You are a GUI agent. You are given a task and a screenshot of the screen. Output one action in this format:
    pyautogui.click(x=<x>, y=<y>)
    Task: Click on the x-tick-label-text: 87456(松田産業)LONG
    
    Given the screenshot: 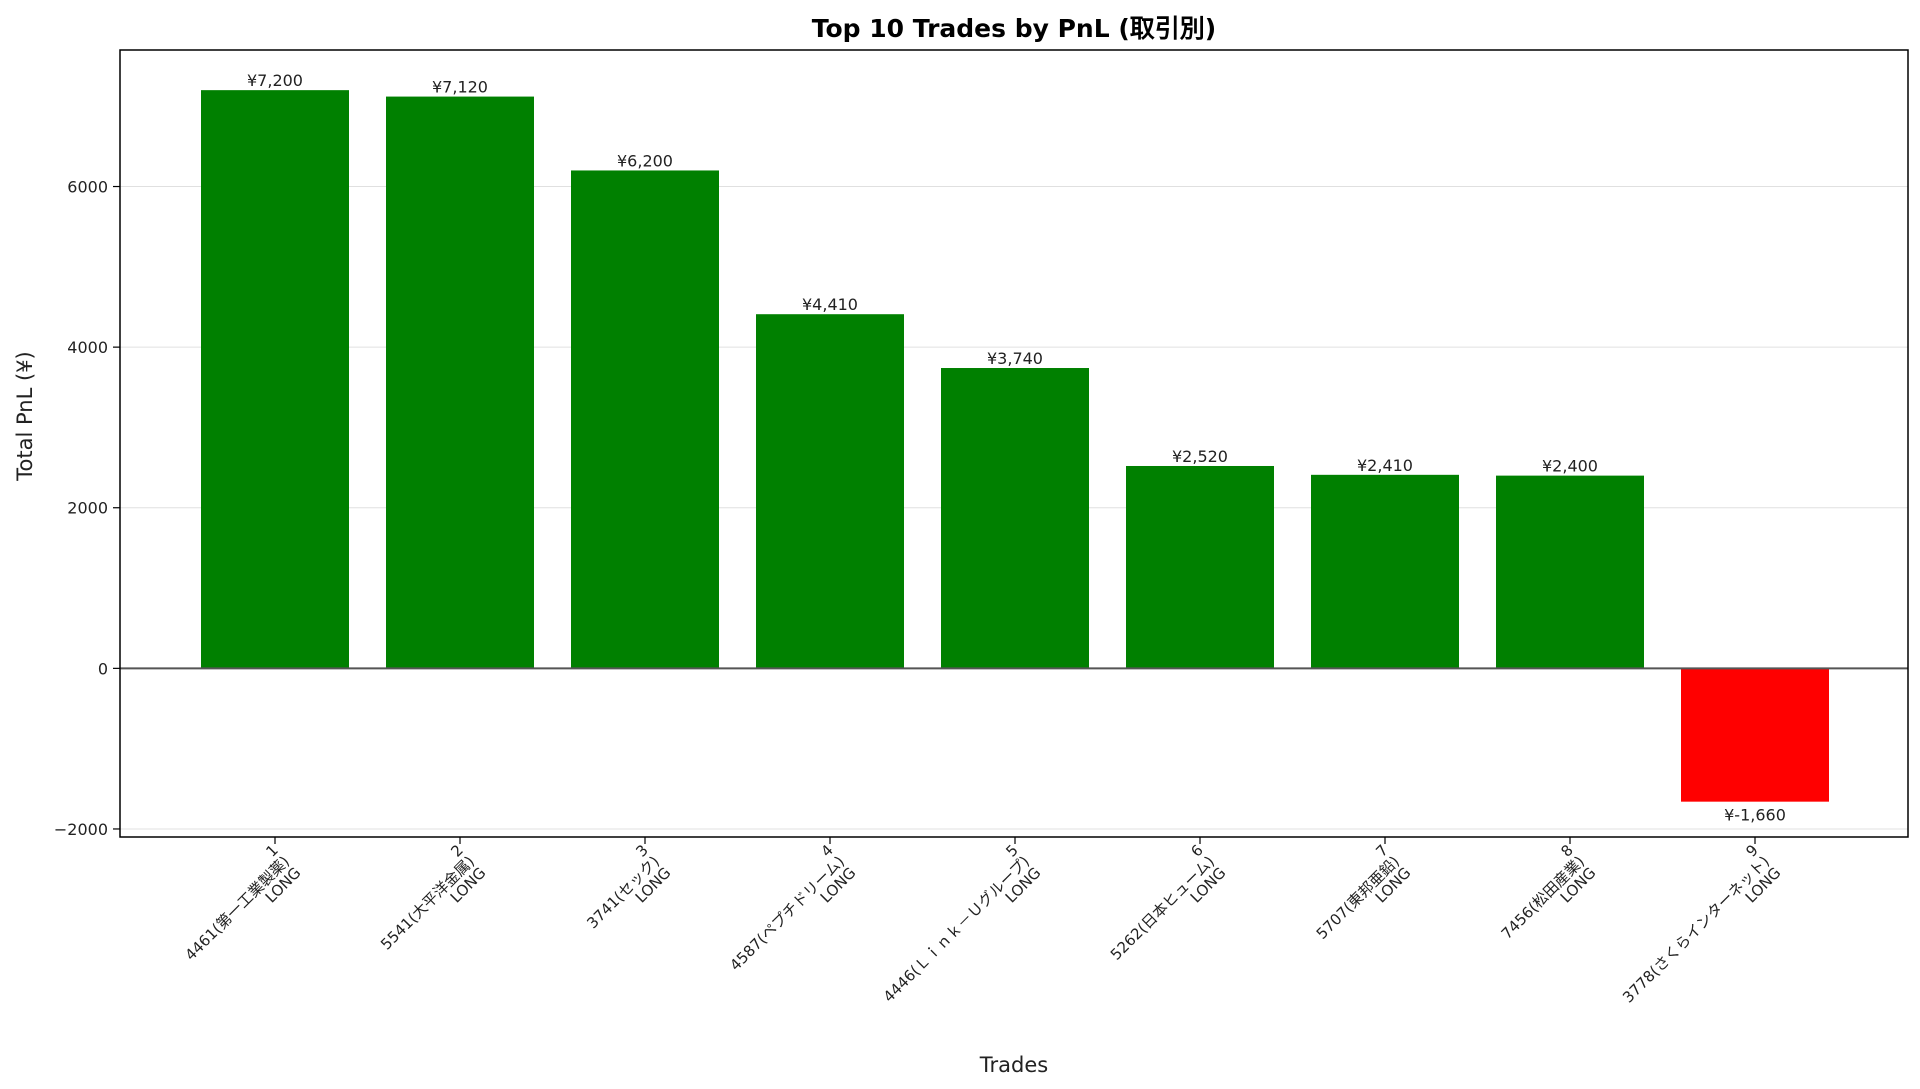 What is the action you would take?
    pyautogui.click(x=1542, y=897)
    